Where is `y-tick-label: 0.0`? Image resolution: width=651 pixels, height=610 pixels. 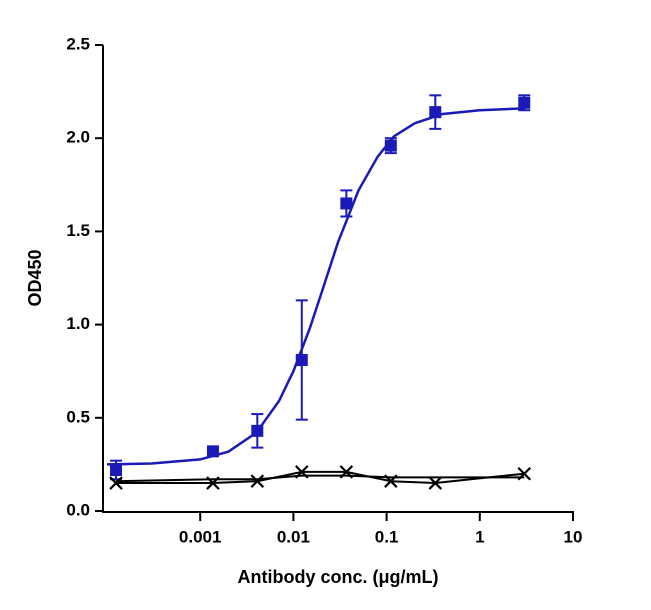
y-tick-label: 0.0 is located at coordinates (78, 509).